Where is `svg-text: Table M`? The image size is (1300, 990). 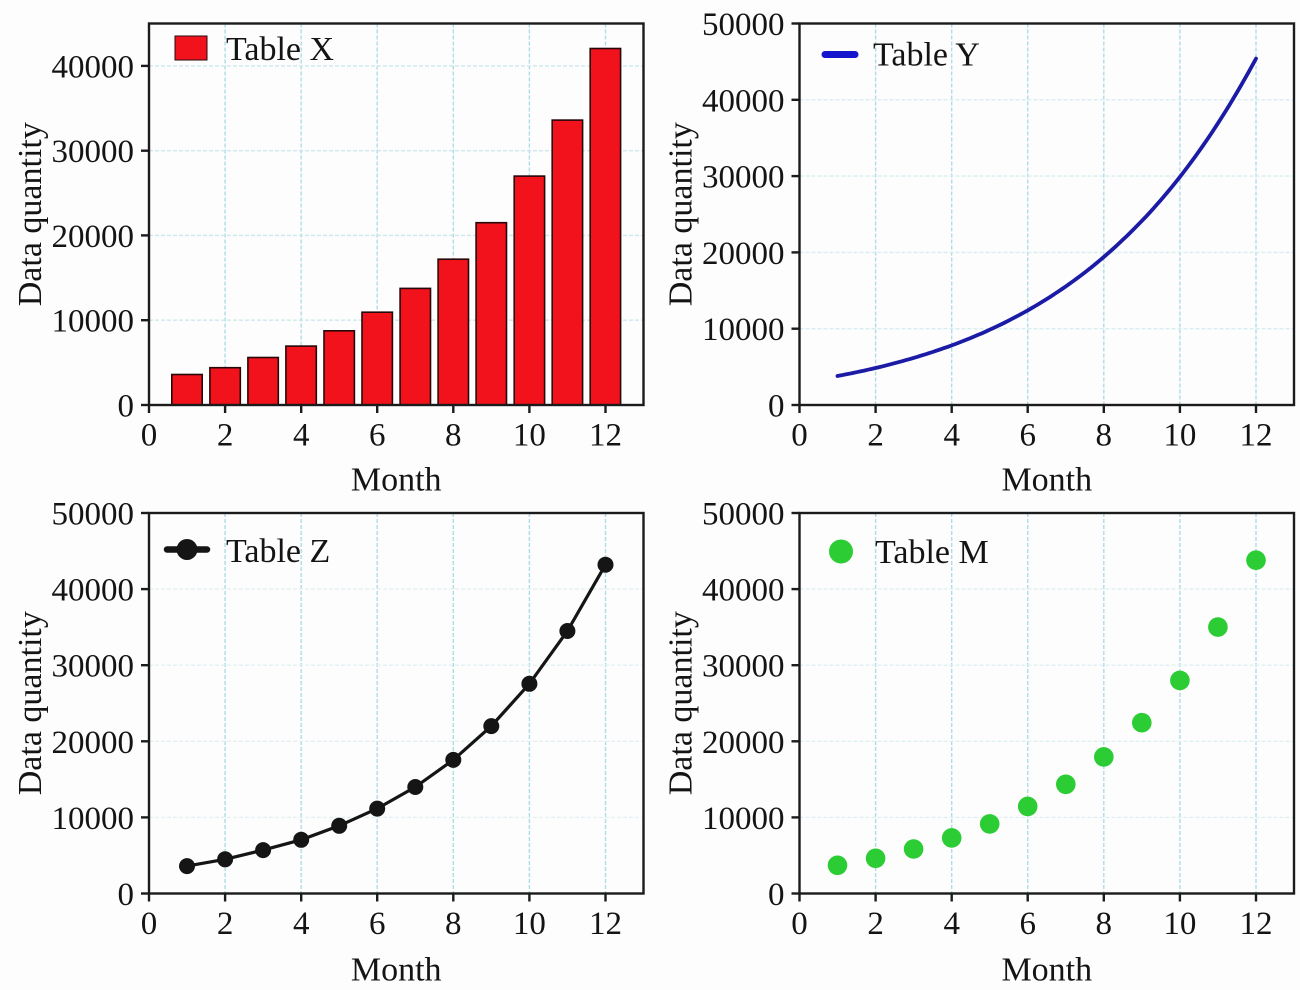
svg-text: Table M is located at coordinates (932, 552).